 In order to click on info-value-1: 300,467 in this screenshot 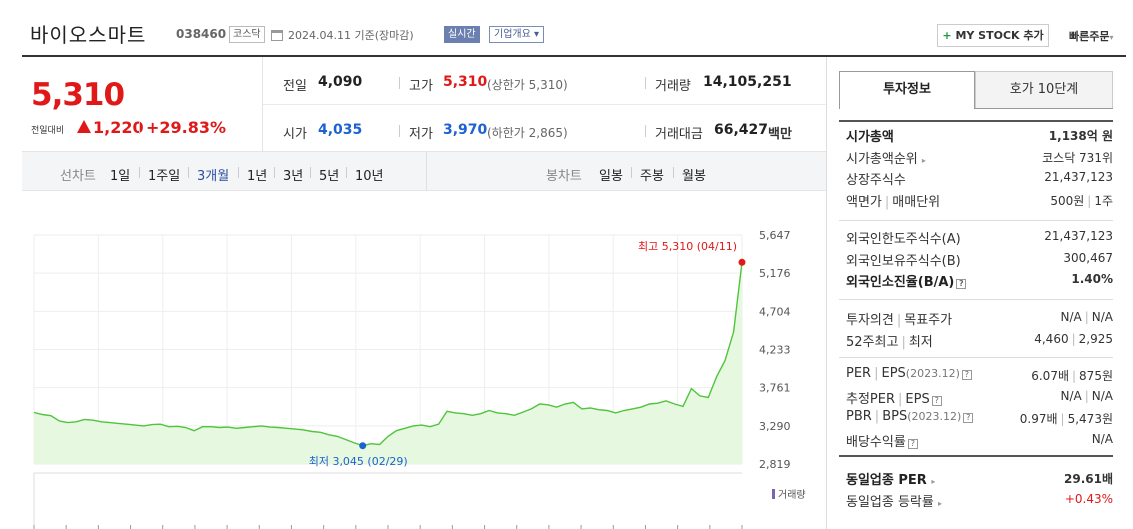, I will do `click(1088, 257)`.